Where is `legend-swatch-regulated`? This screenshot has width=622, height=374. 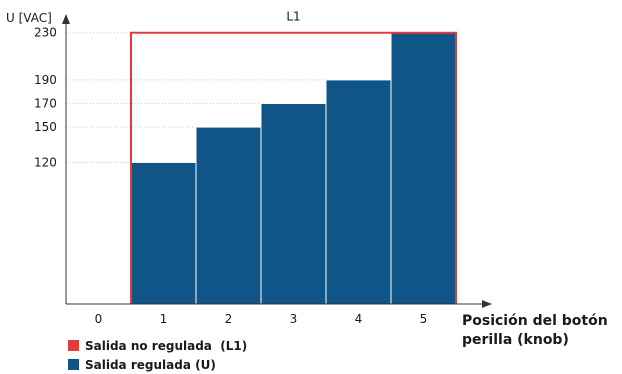 legend-swatch-regulated is located at coordinates (73, 364).